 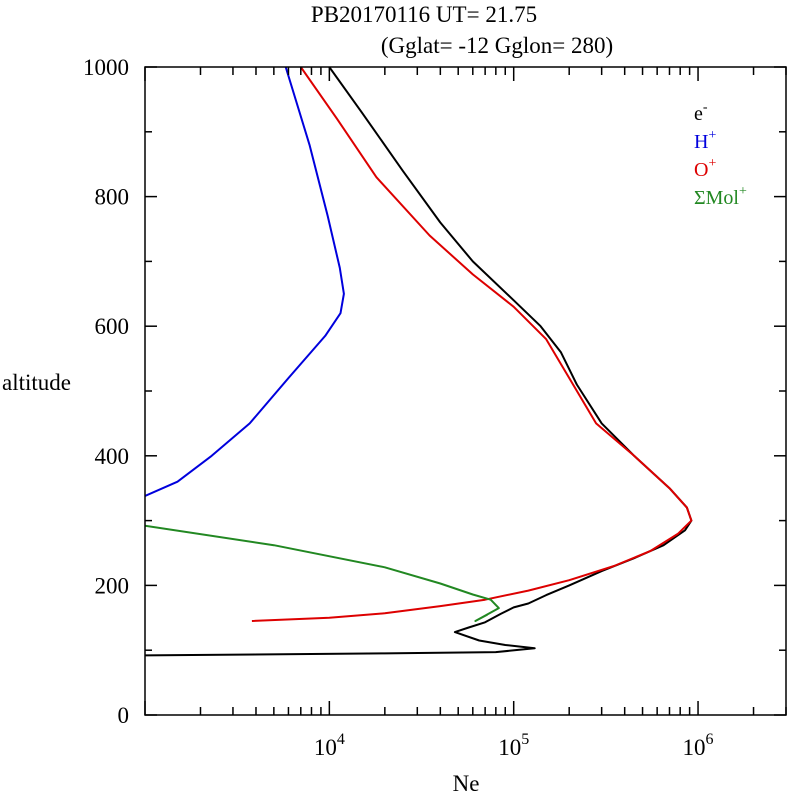 What do you see at coordinates (716, 198) in the screenshot?
I see `legend-label: ΣMol` at bounding box center [716, 198].